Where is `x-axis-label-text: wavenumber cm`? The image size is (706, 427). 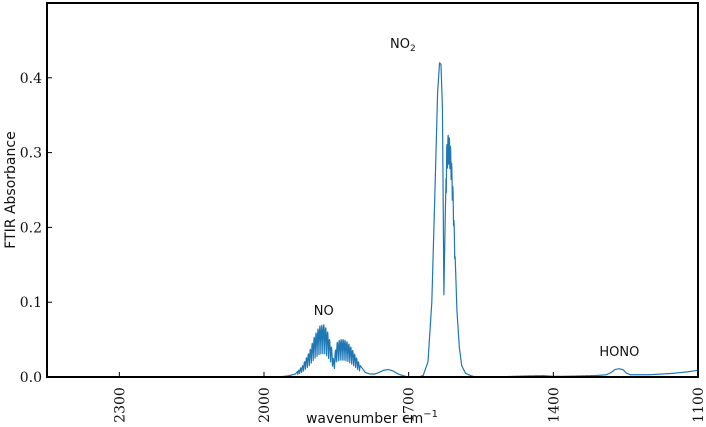 x-axis-label-text: wavenumber cm is located at coordinates (364, 419).